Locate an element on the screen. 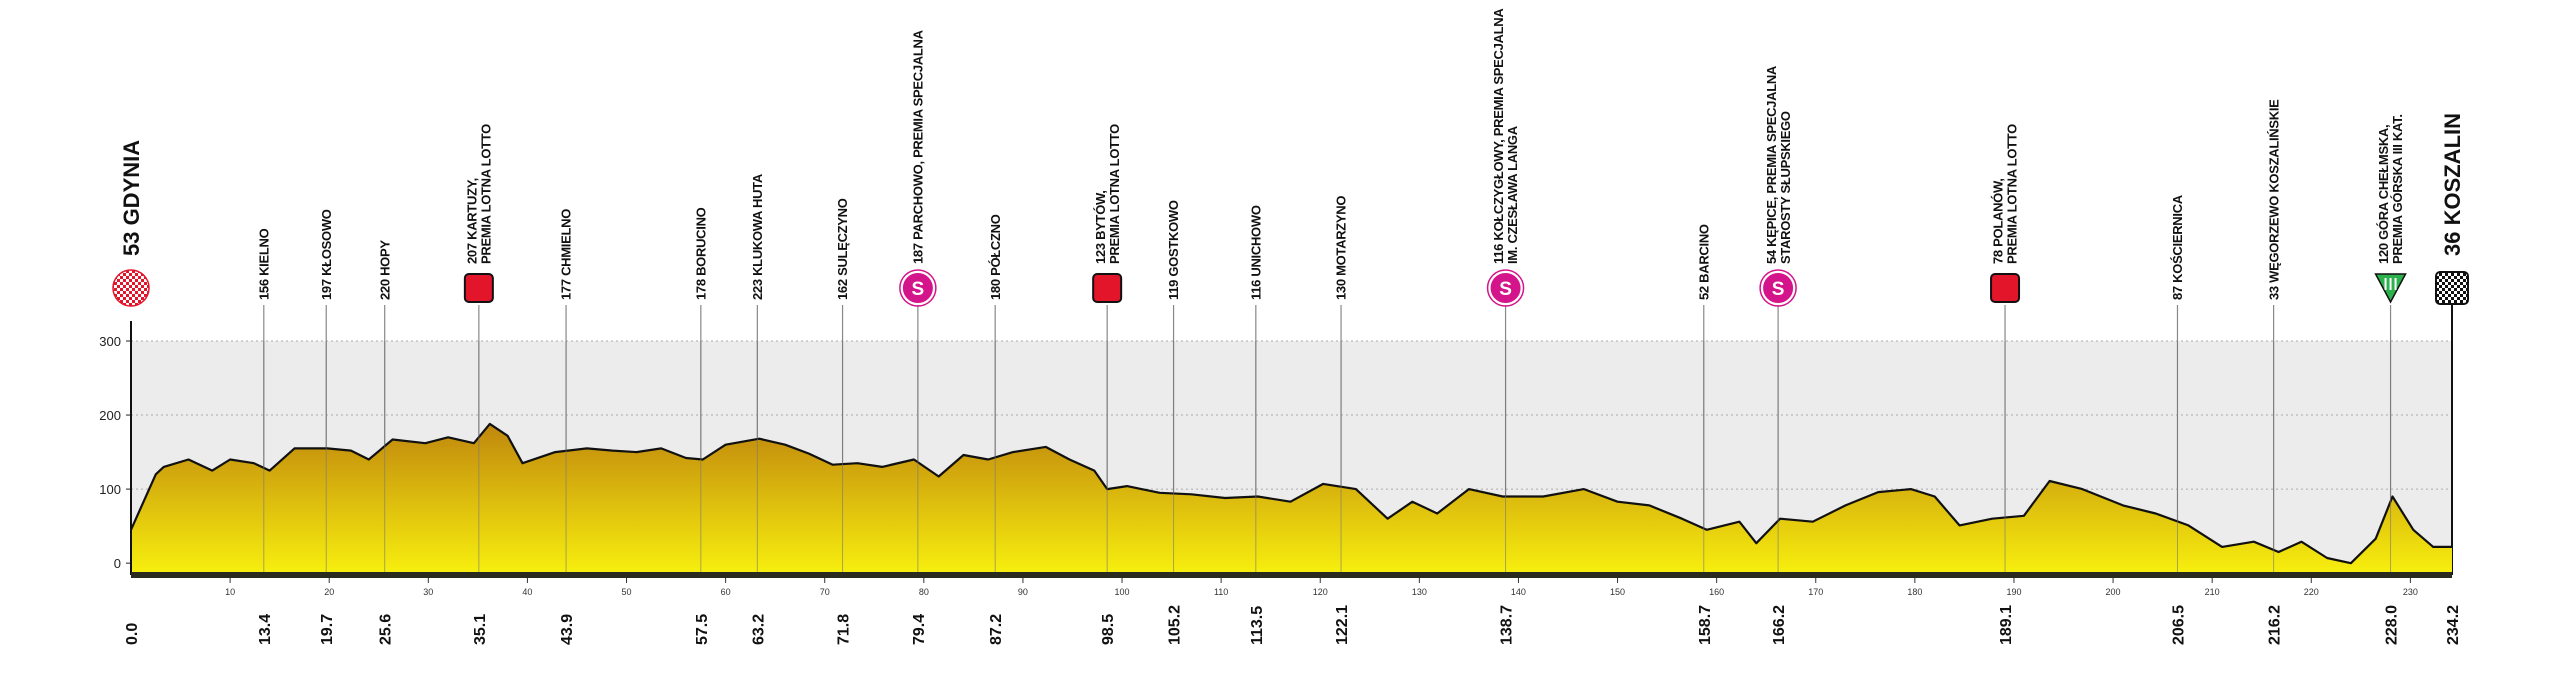 The height and width of the screenshot is (682, 2560). km-label: 113.5 is located at coordinates (1257, 625).